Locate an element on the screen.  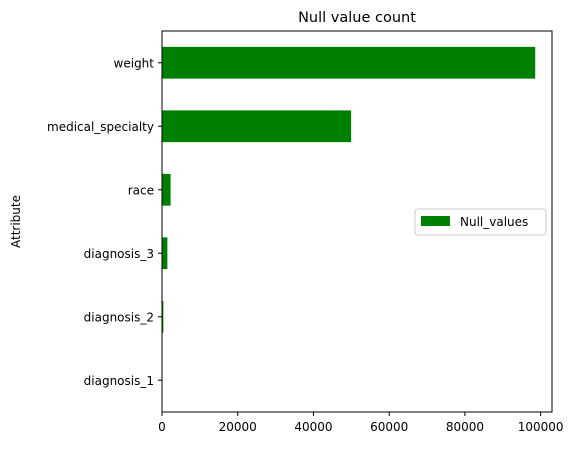
x-tick-label: 60000 is located at coordinates (389, 427).